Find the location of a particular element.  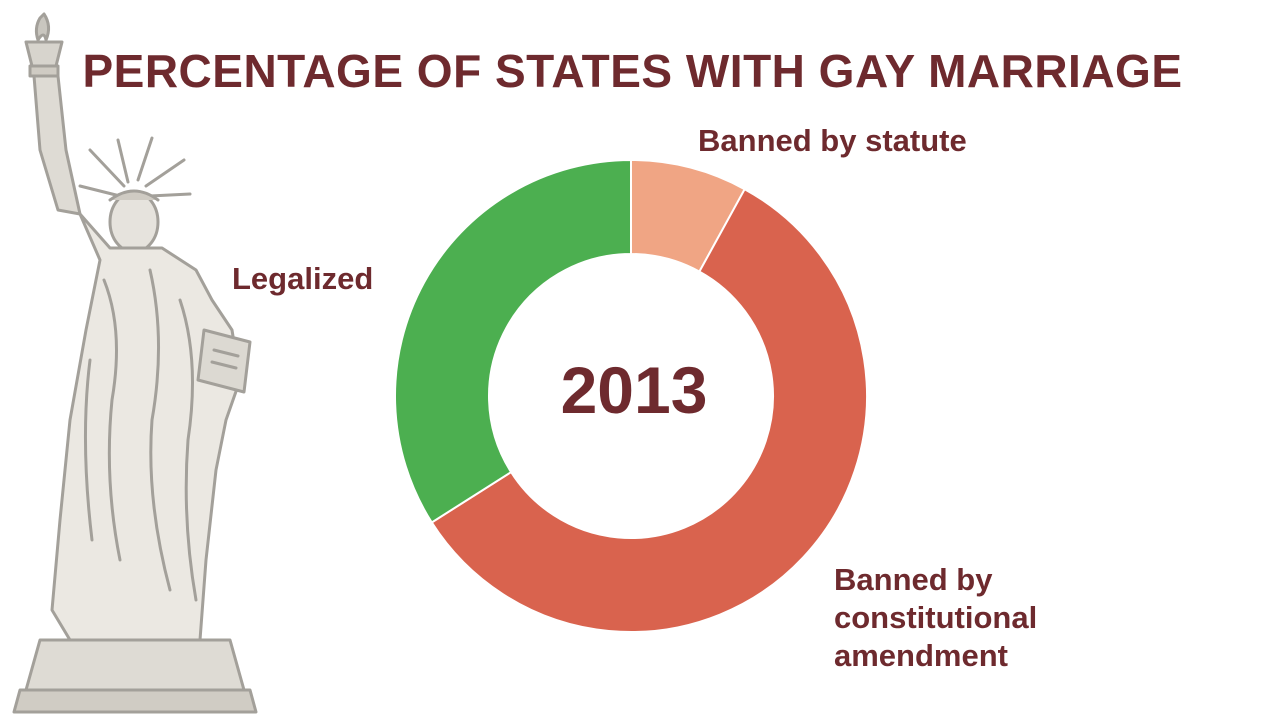

label-line: amendment is located at coordinates (935, 656).